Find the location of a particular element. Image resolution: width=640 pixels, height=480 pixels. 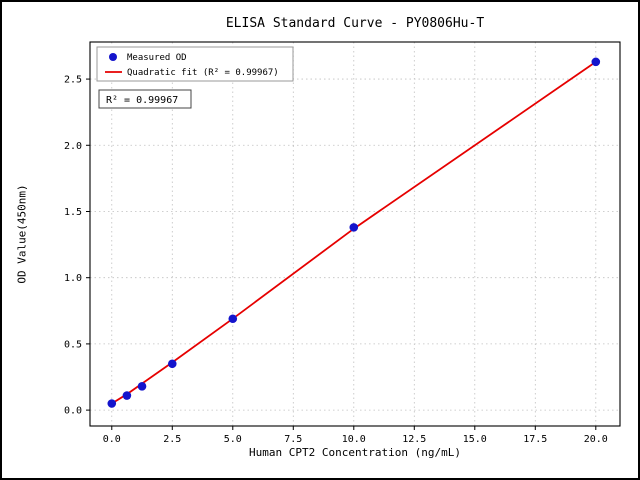

legend-marker-measured-icon is located at coordinates (113, 57).